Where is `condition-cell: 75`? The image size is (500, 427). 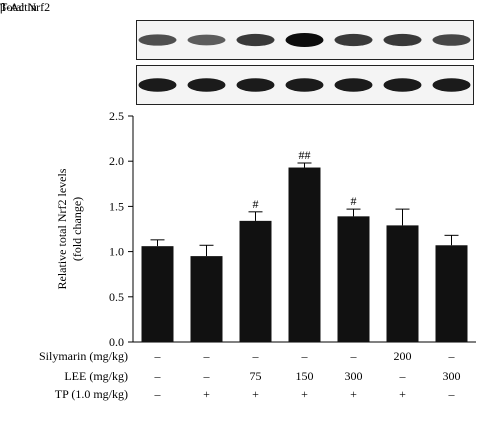
condition-cell: 75 is located at coordinates (256, 376).